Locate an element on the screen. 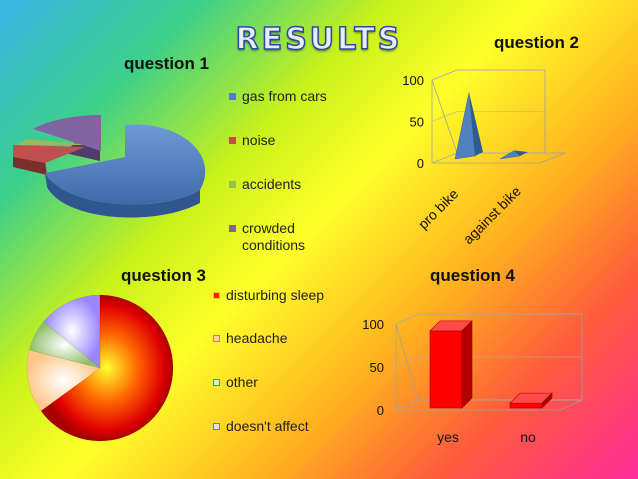 The height and width of the screenshot is (479, 638). q1-legend-item: crowded conditions is located at coordinates (280, 237).